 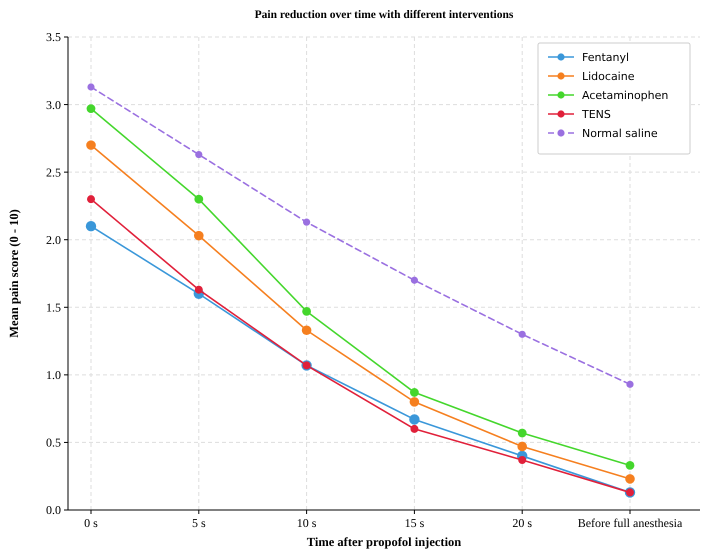 What do you see at coordinates (306, 523) in the screenshot?
I see `x-tick-label: 10 s` at bounding box center [306, 523].